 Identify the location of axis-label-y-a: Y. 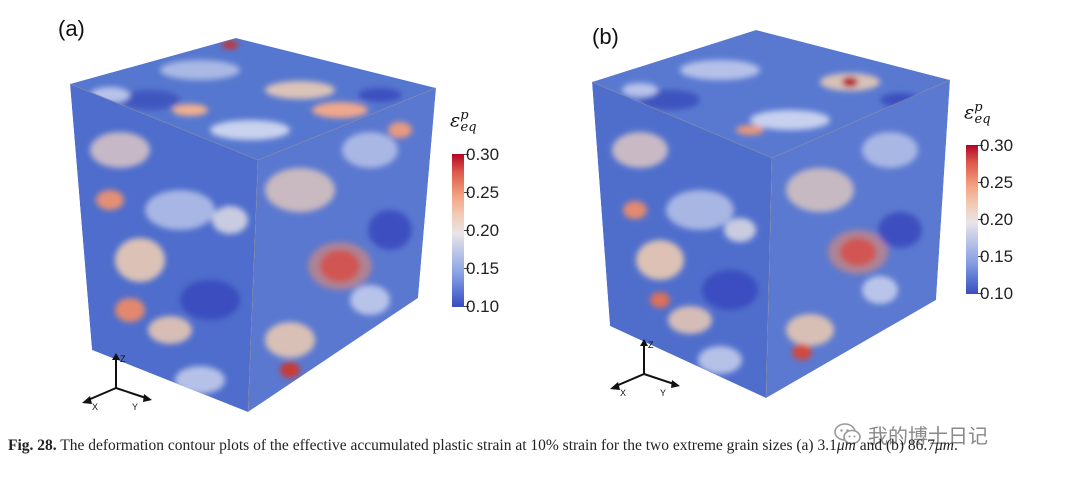
(135, 406).